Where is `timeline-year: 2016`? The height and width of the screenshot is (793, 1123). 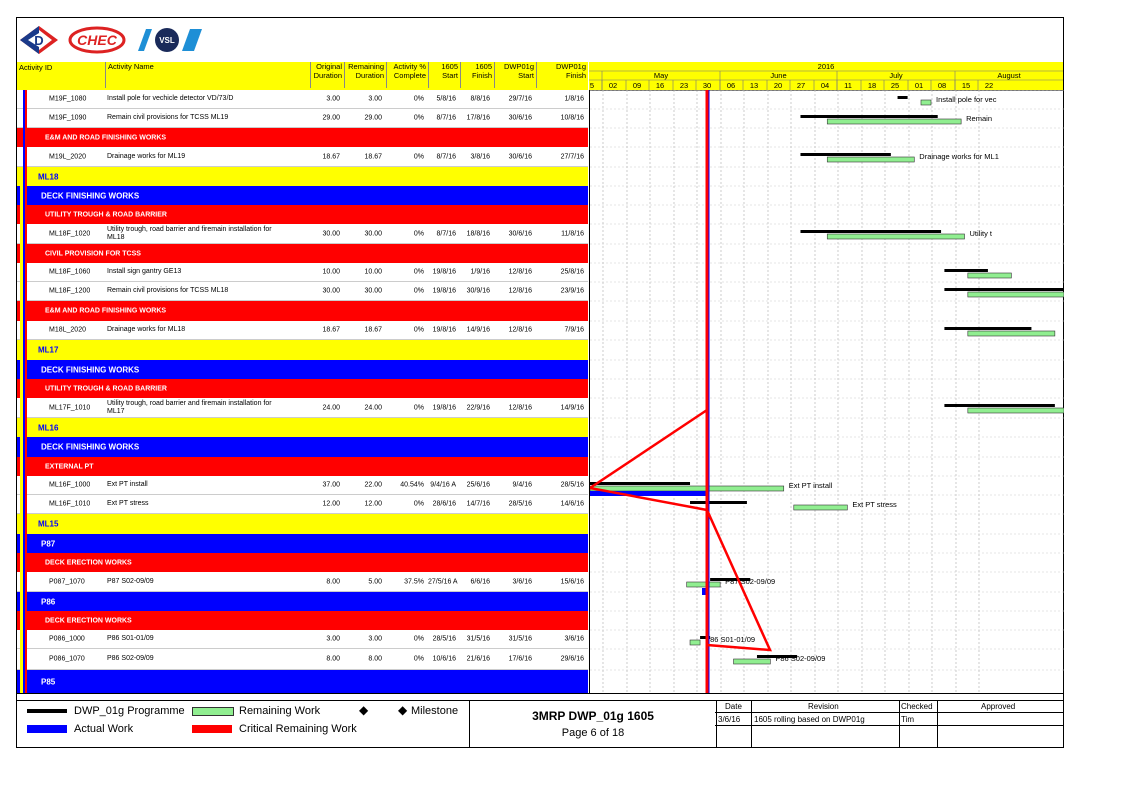 timeline-year: 2016 is located at coordinates (826, 66).